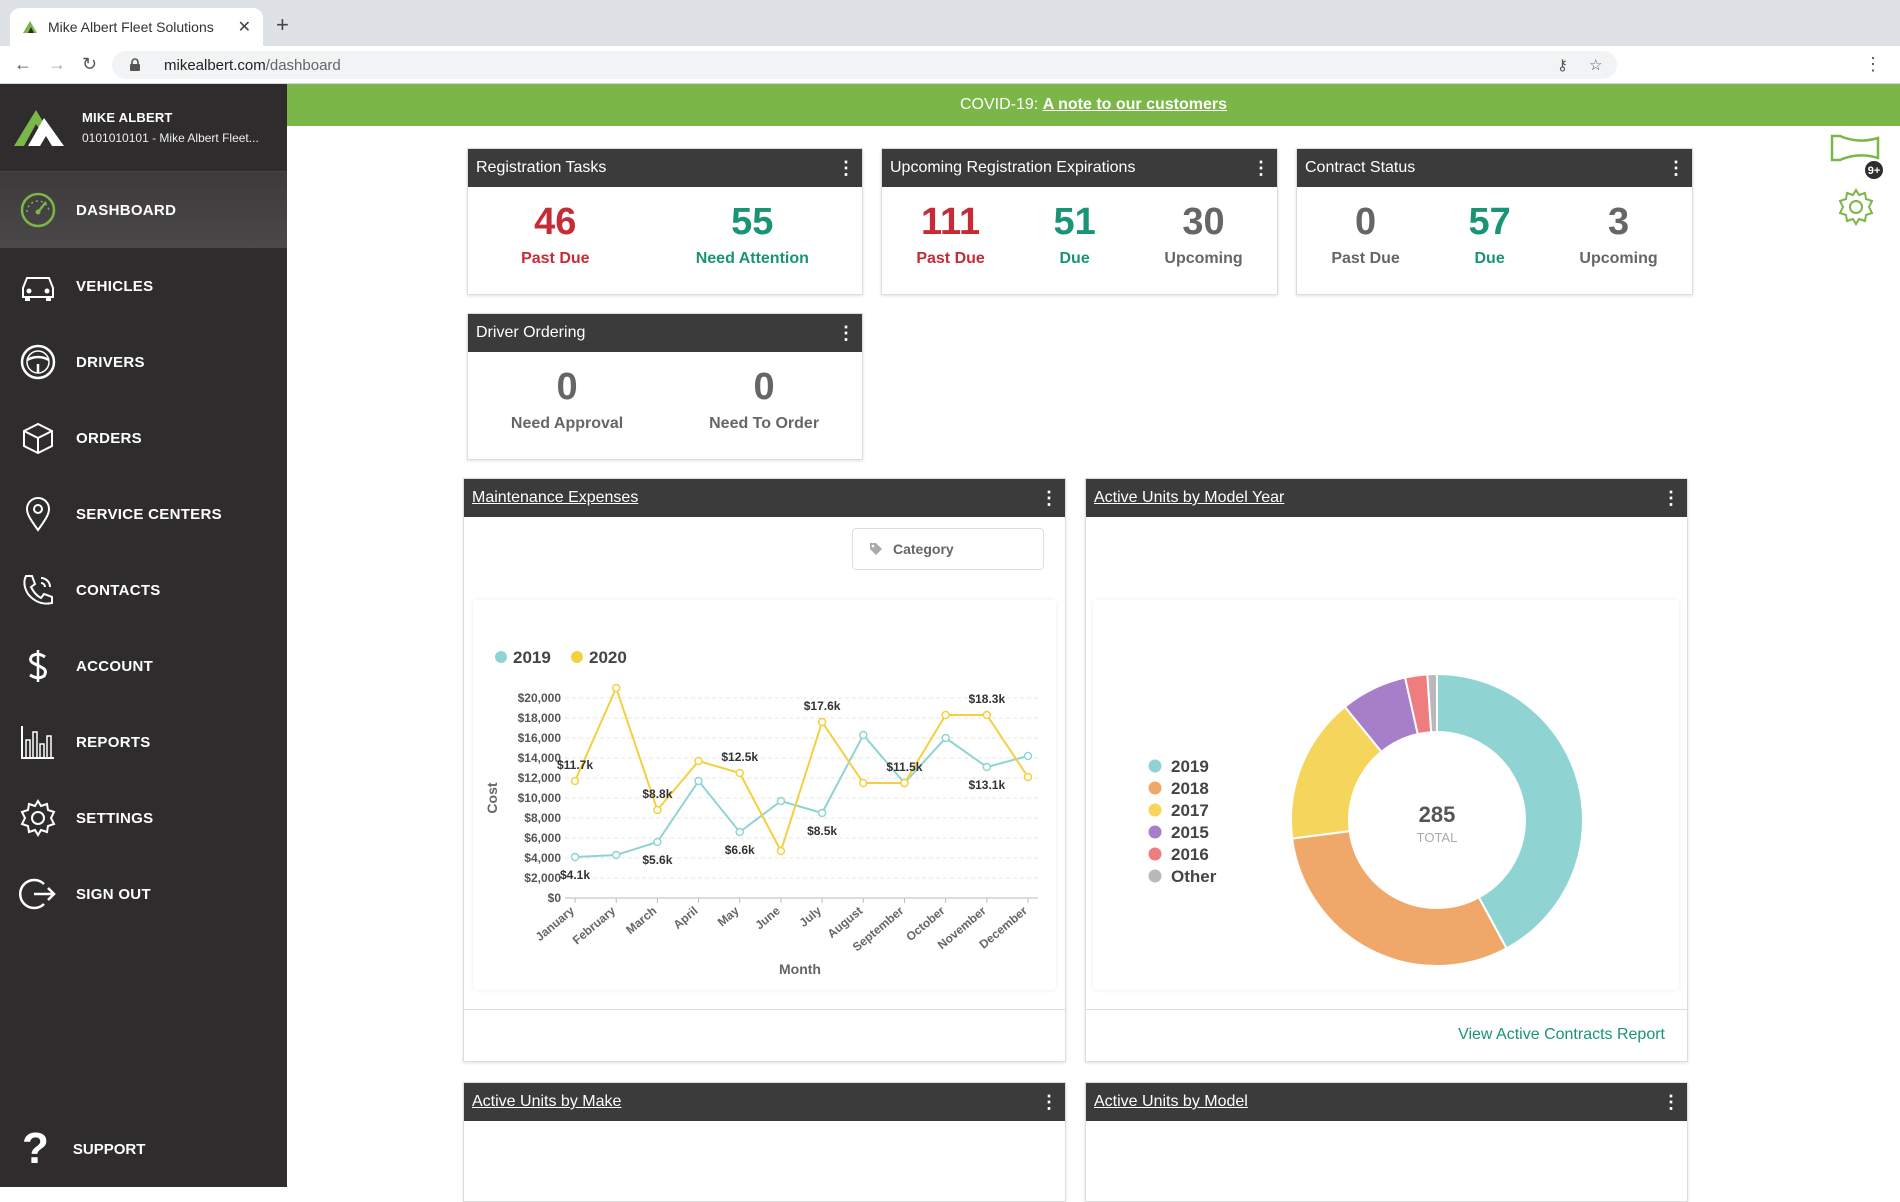  What do you see at coordinates (1134, 104) in the screenshot?
I see `banner-link: A note to our customers` at bounding box center [1134, 104].